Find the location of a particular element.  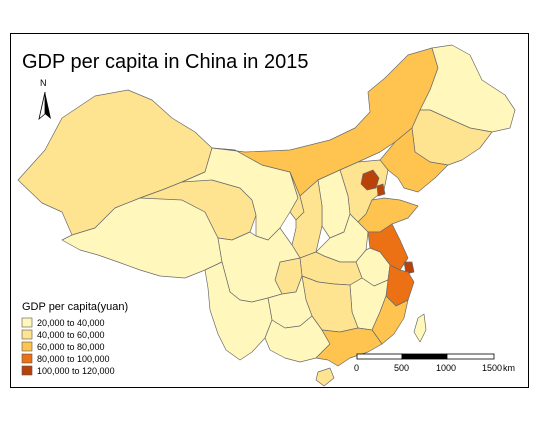

scale-bar: 0 500 1000 1500 km is located at coordinates (434, 363).